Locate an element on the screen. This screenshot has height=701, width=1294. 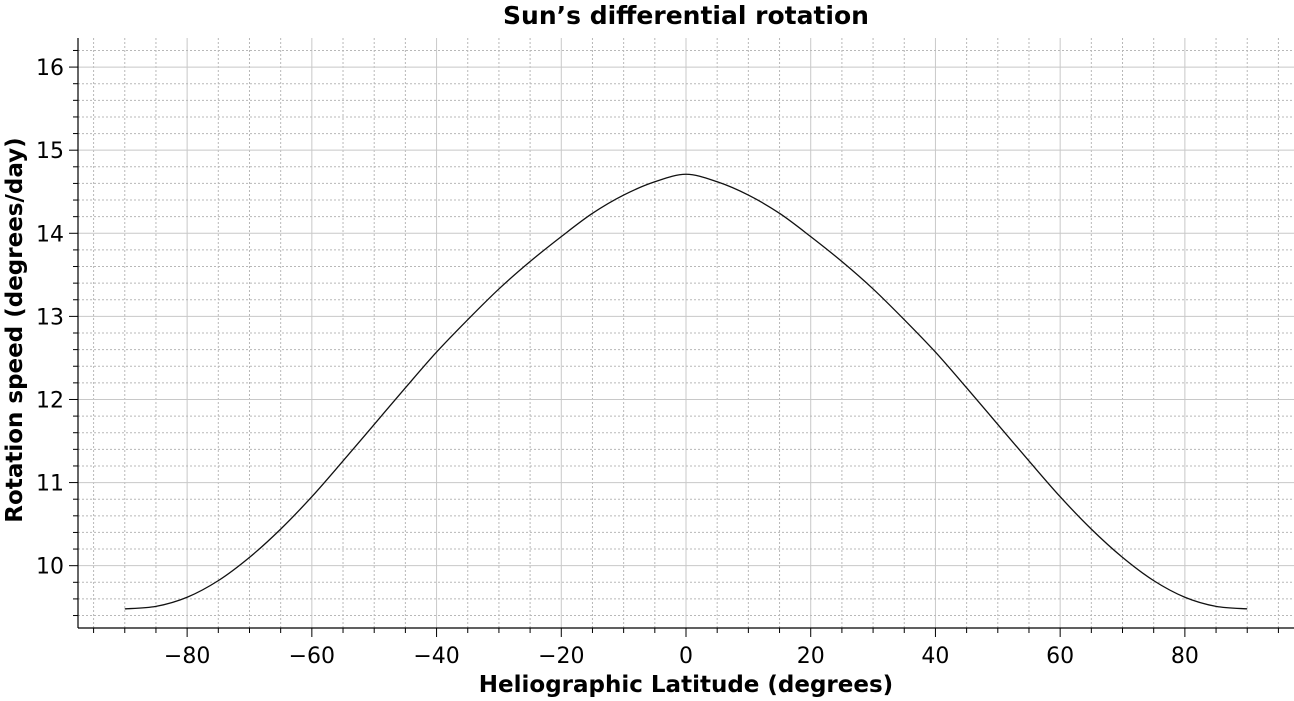
x-tick-label: −20 is located at coordinates (561, 656).